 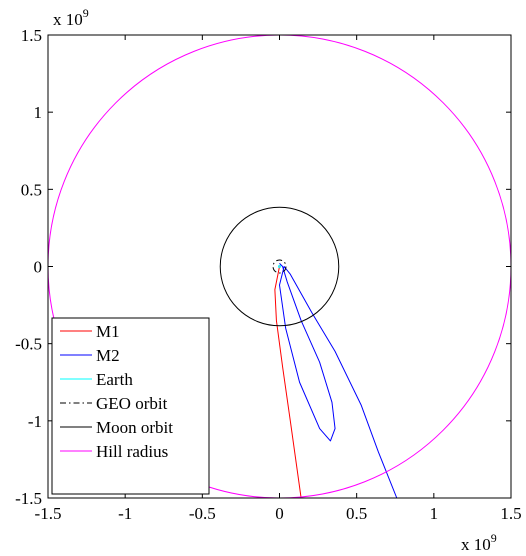 What do you see at coordinates (134, 427) in the screenshot?
I see `legend-label-moon-orbit: Moon orbit` at bounding box center [134, 427].